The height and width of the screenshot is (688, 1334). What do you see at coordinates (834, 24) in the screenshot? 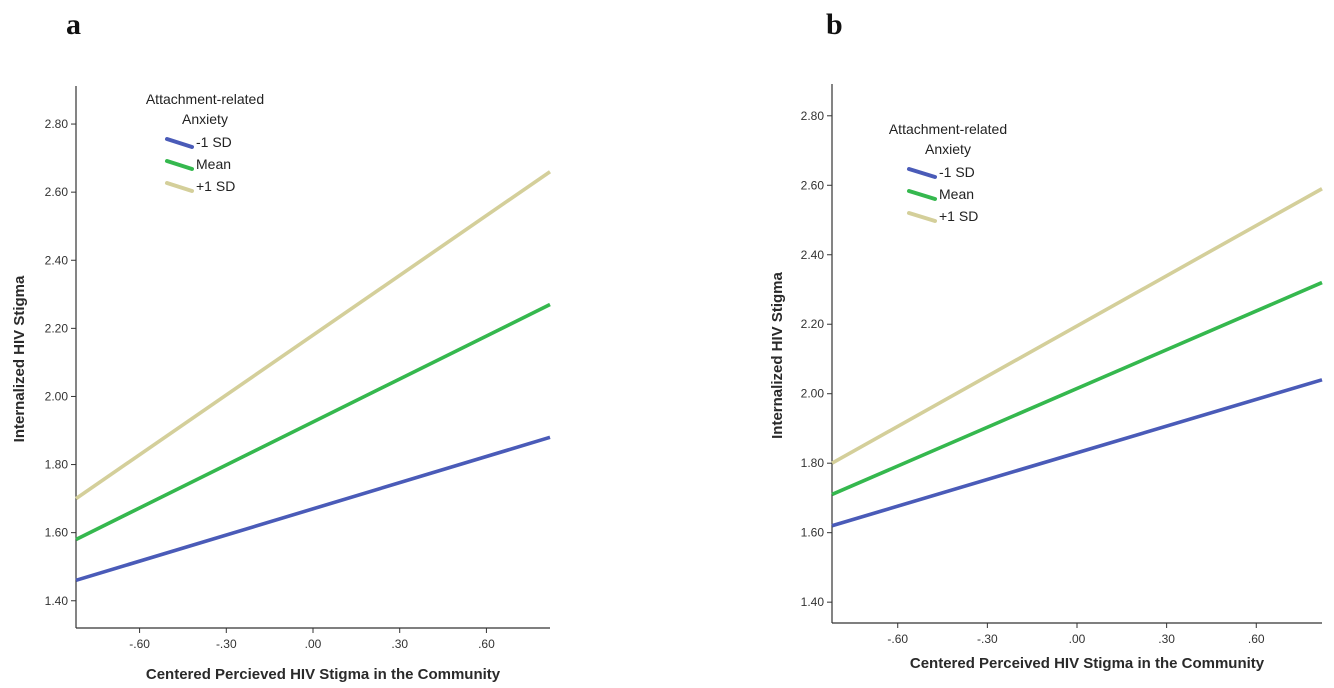
I see `panel-letter: b` at bounding box center [834, 24].